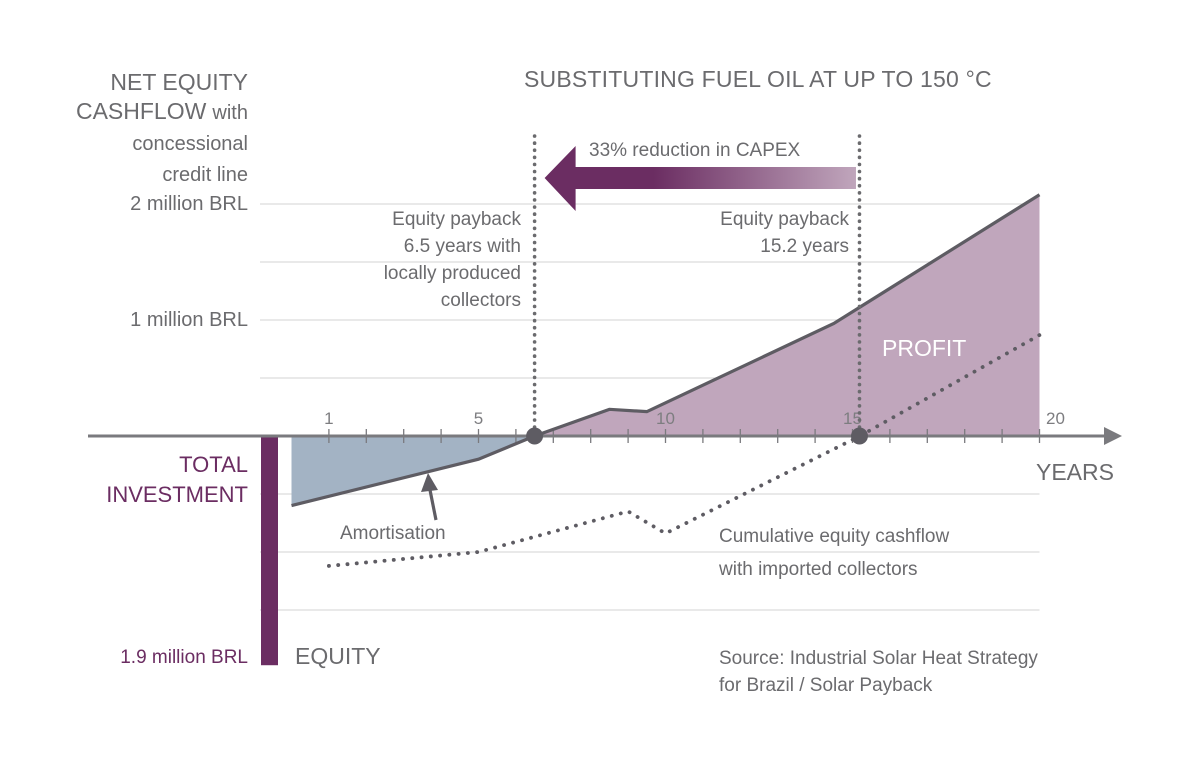 The width and height of the screenshot is (1200, 762). I want to click on source-line-1: Source: Industrial Solar Heat Strategy, so click(878, 658).